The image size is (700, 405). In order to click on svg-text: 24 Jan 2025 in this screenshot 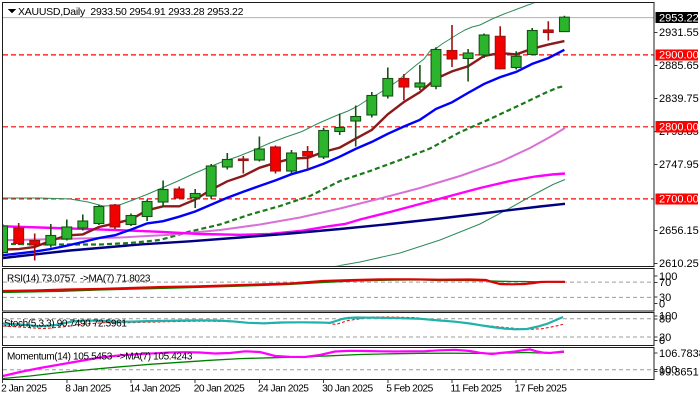, I will do `click(283, 389)`.